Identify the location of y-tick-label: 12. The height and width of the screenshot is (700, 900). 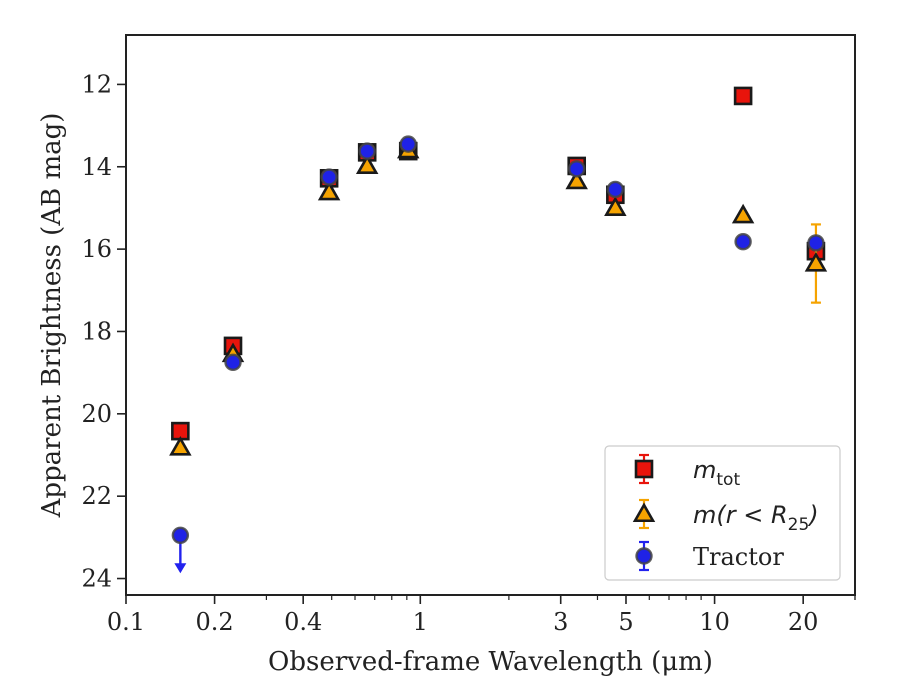
(96, 84).